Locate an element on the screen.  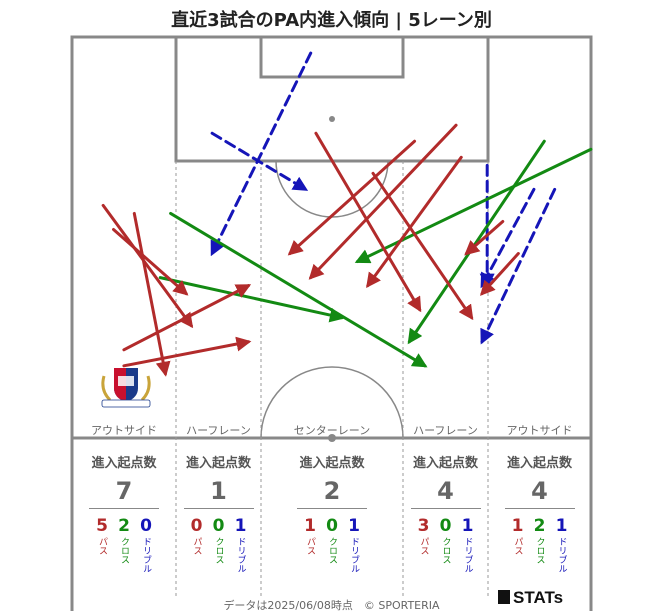
center-circle is located at coordinates (332, 402).